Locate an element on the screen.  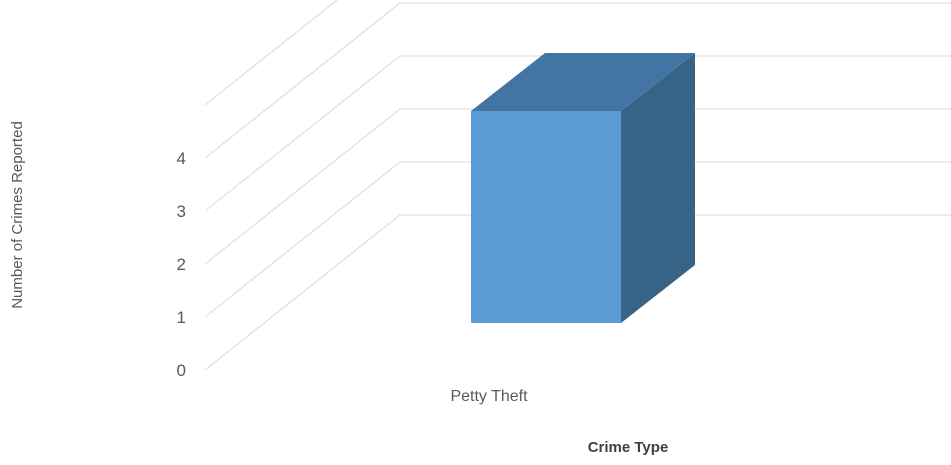
bars is located at coordinates (583, 188).